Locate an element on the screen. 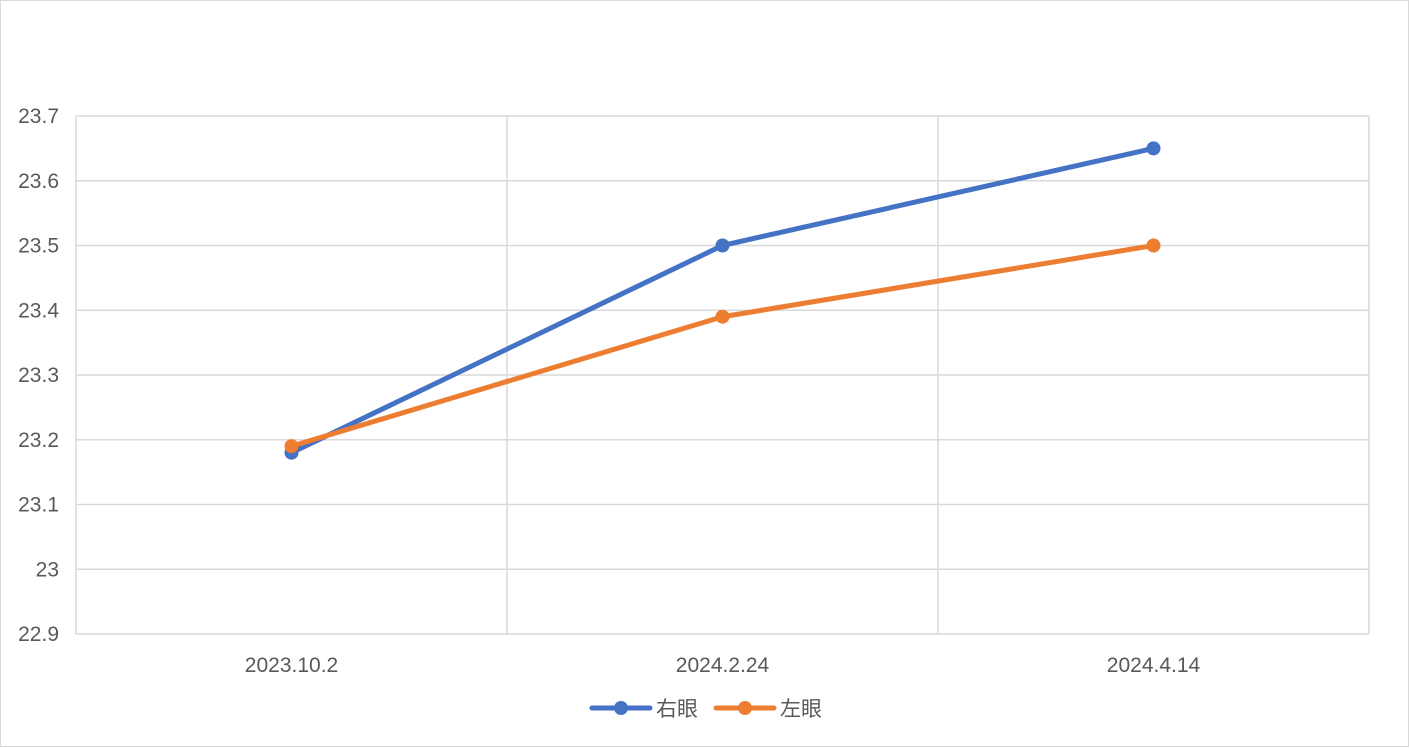 The width and height of the screenshot is (1409, 748). y-axis: 22.9 23 23.1 23.2 23.3 23.4 23.5 23.6 23.7 is located at coordinates (38, 375).